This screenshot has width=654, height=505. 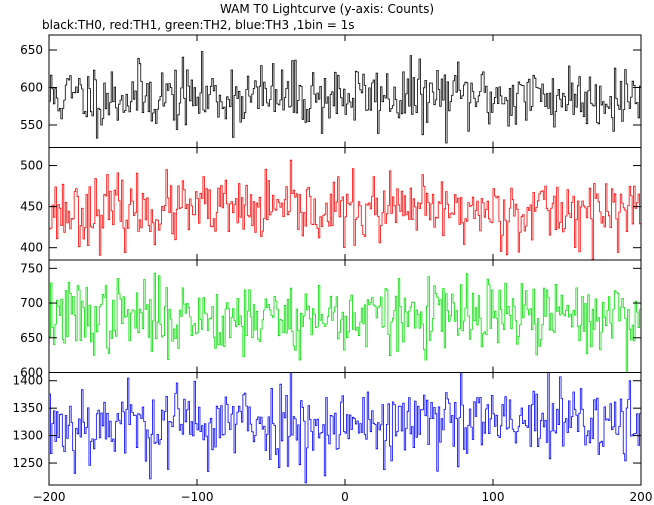 I want to click on y-tick-label: 700, so click(x=31, y=303).